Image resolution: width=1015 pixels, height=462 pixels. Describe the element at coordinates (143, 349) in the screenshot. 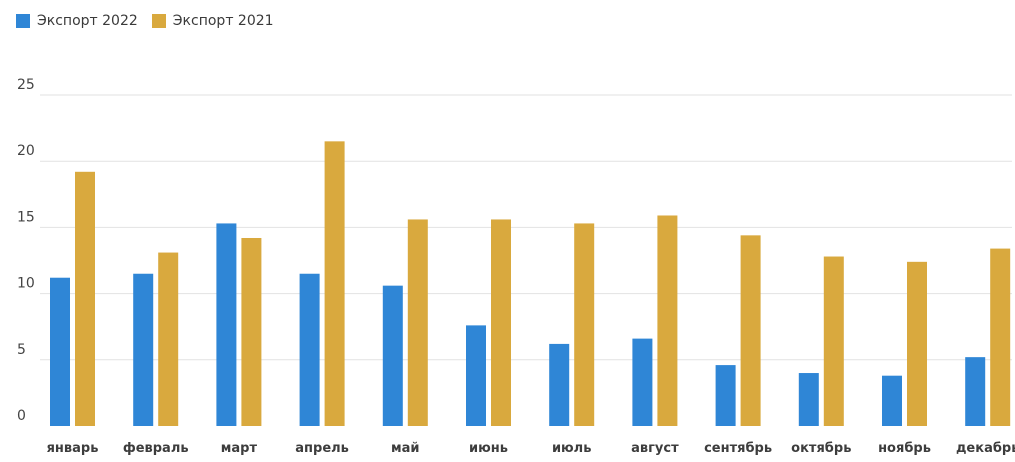

I see `bar-2022-февраль` at that location.